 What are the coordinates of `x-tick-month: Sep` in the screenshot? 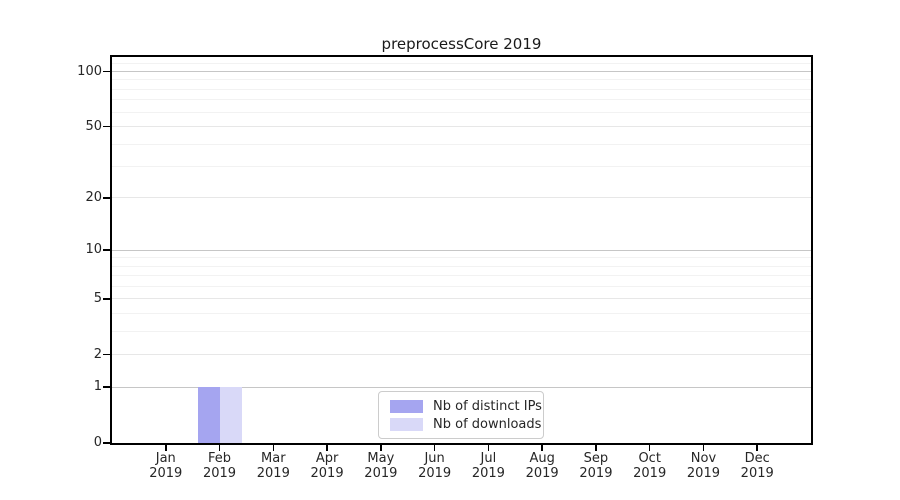 It's located at (596, 458).